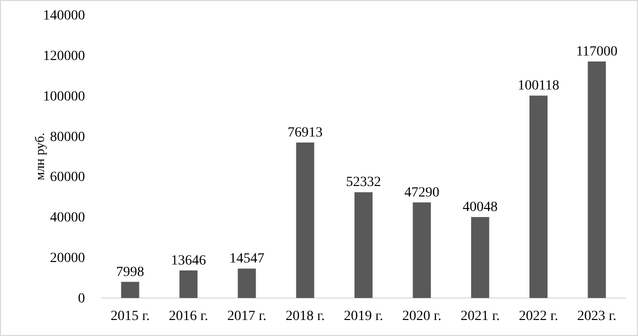  Describe the element at coordinates (130, 272) in the screenshot. I see `data-label: 7998` at that location.